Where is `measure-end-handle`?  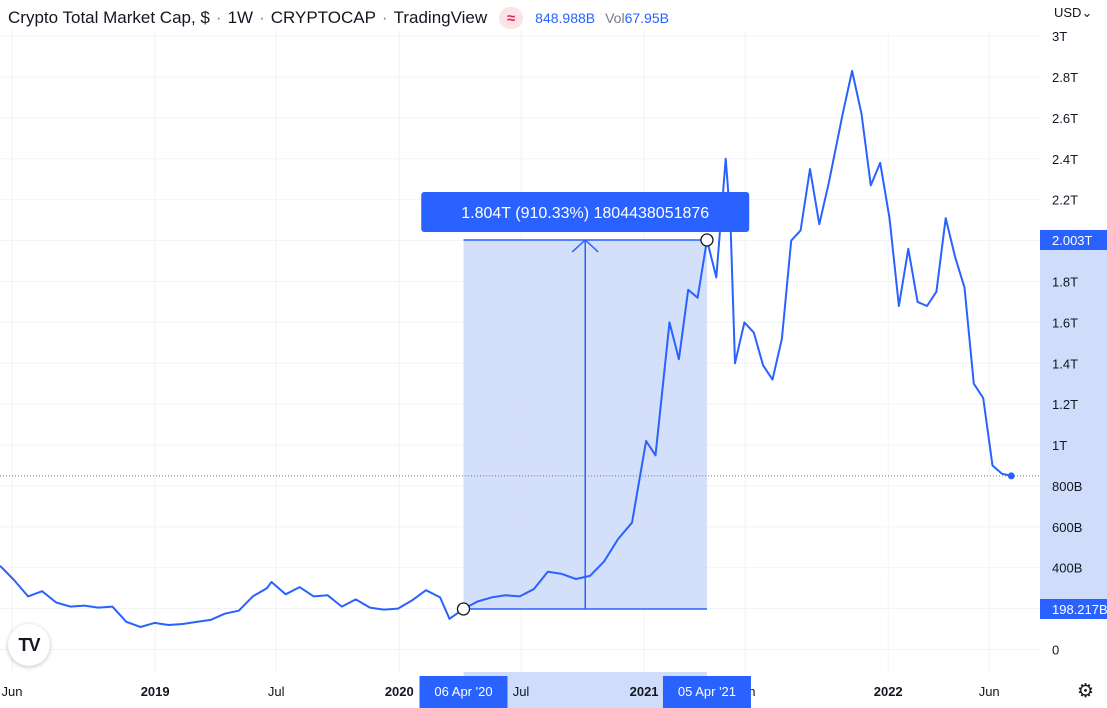
measure-end-handle is located at coordinates (707, 240).